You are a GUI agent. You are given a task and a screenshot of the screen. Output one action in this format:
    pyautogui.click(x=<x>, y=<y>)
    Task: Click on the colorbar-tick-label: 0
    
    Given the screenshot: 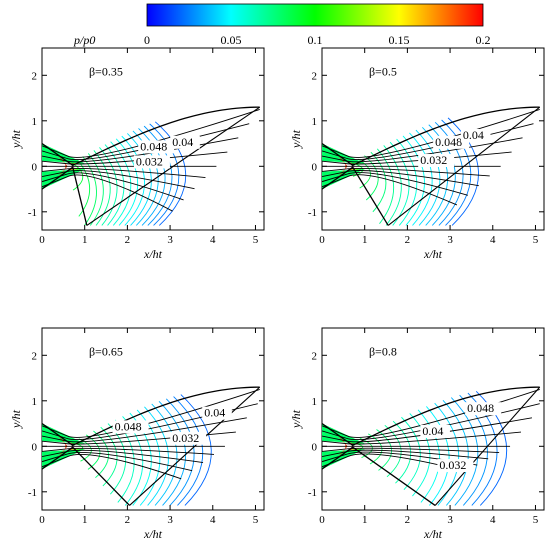 What is the action you would take?
    pyautogui.click(x=147, y=40)
    